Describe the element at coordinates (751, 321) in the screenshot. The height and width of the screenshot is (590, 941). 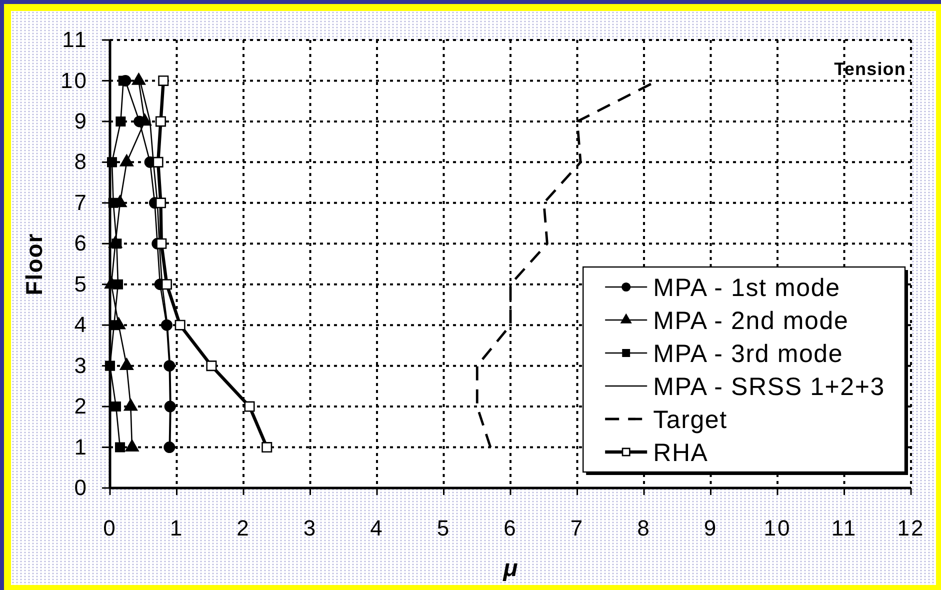
I see `legend-label: MPA - 2nd mode` at that location.